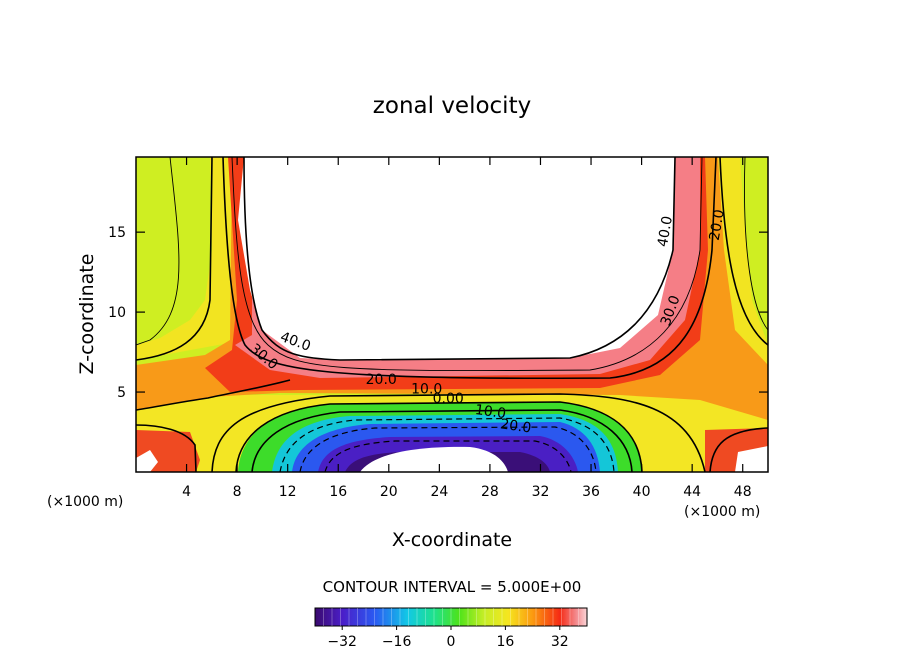  What do you see at coordinates (560, 642) in the screenshot?
I see `colorbar-tick-label: 32` at bounding box center [560, 642].